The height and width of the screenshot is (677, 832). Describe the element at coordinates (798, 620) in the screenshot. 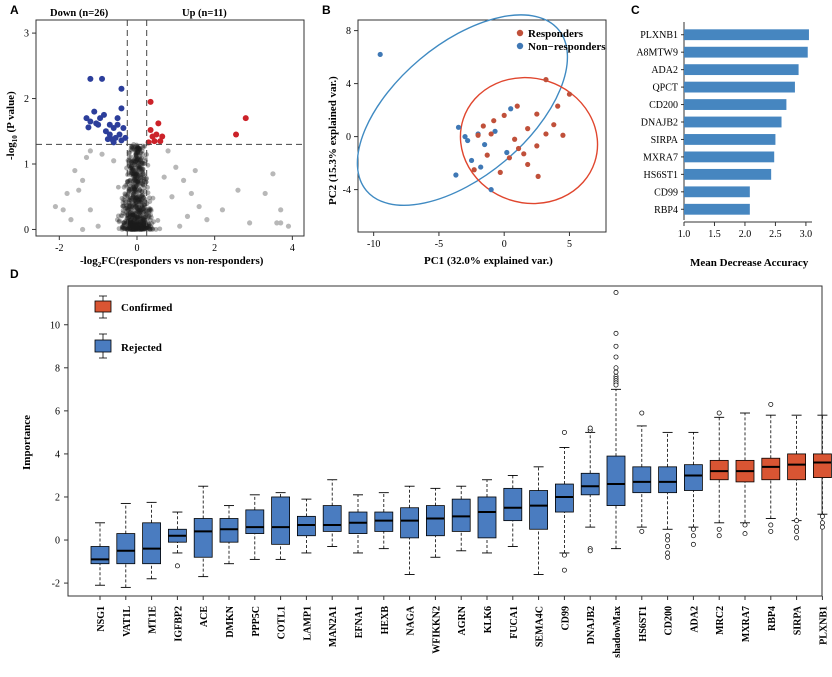

I see `boxplot-category-label: SIRPA` at that location.